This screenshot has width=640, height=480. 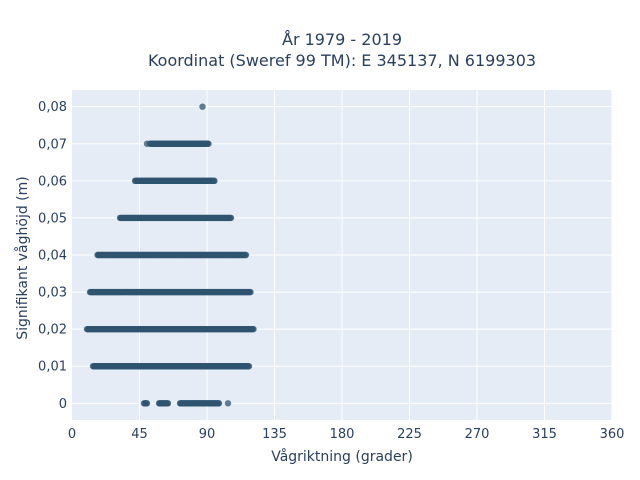 What do you see at coordinates (52, 181) in the screenshot?
I see `y-tick-label: 0,06` at bounding box center [52, 181].